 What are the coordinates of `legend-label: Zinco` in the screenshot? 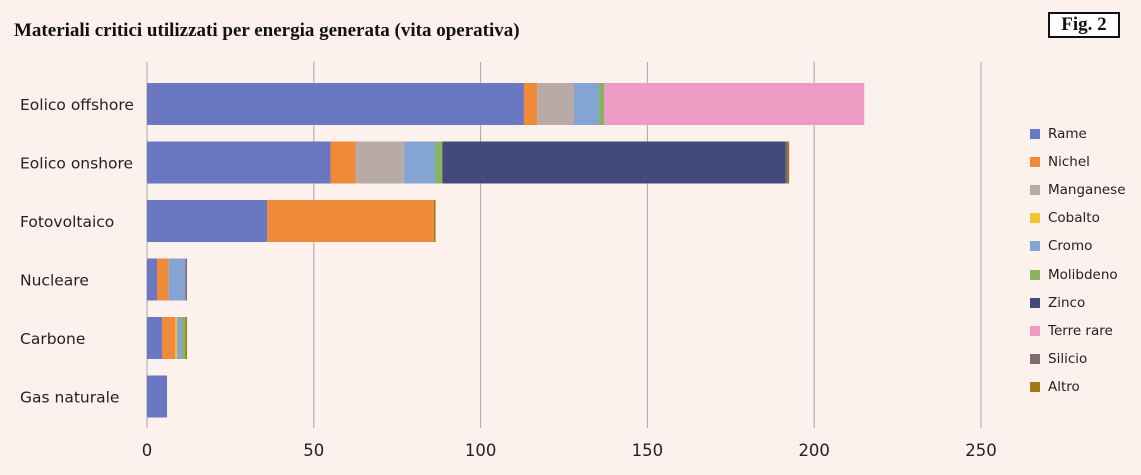 It's located at (1067, 302).